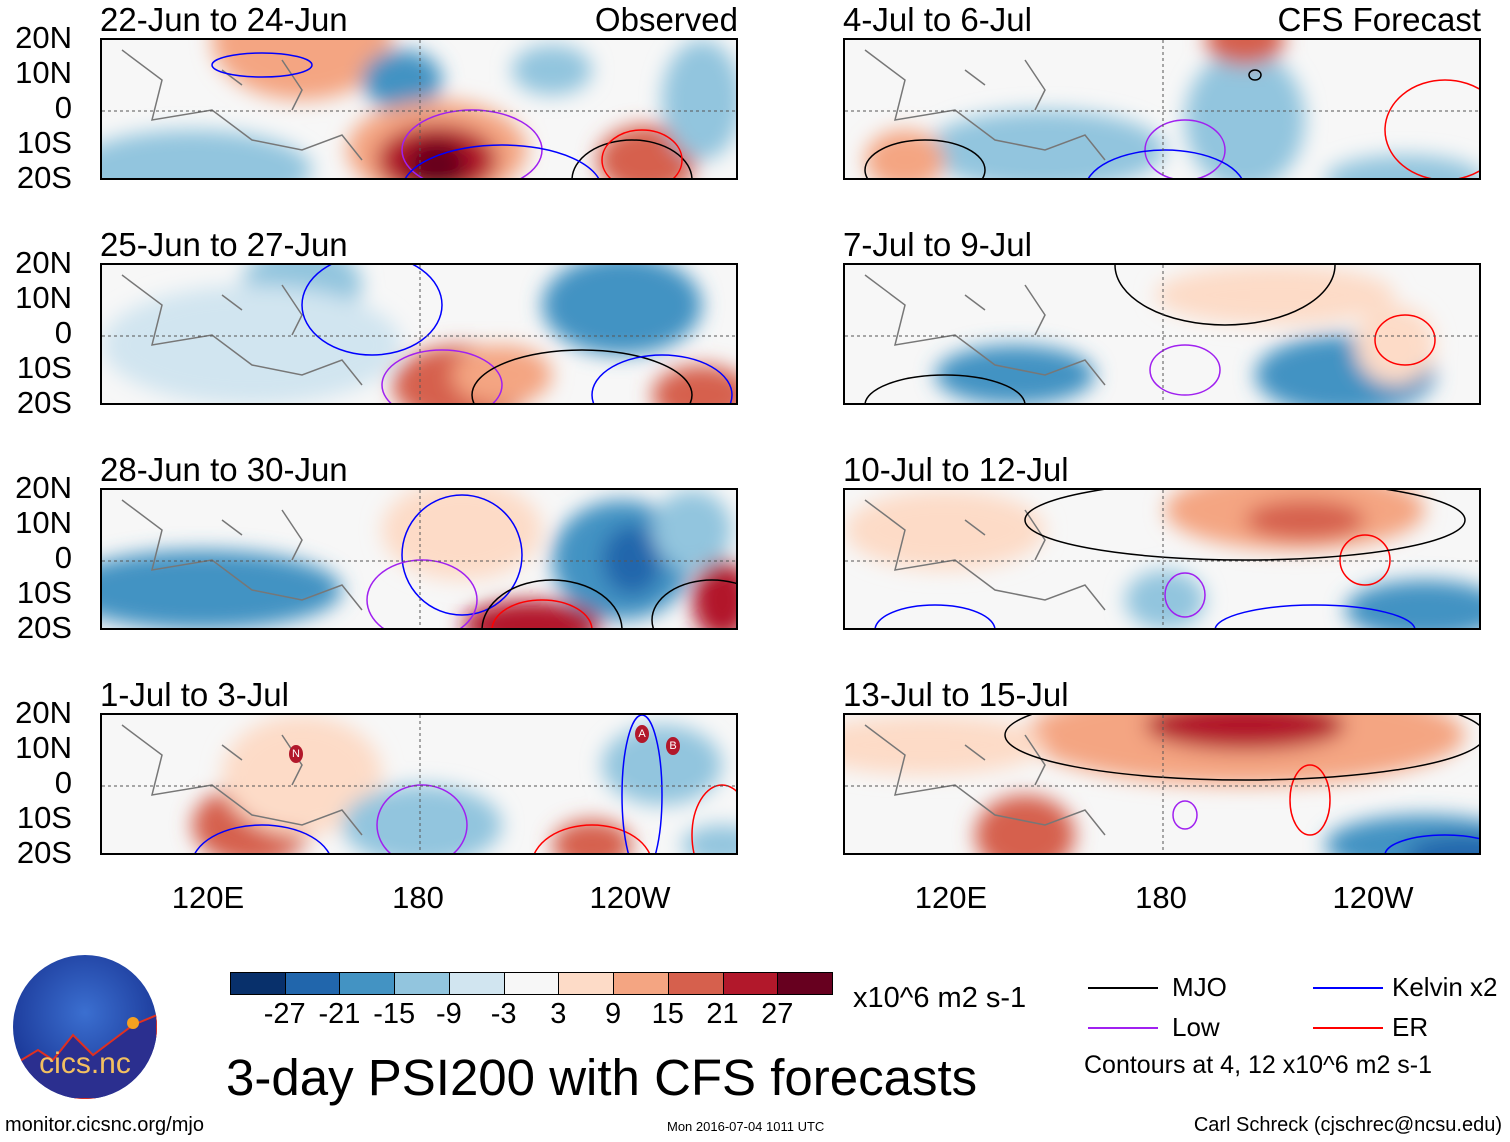 The height and width of the screenshot is (1142, 1510). Describe the element at coordinates (85, 1027) in the screenshot. I see `cics-logo: cics.nc` at that location.